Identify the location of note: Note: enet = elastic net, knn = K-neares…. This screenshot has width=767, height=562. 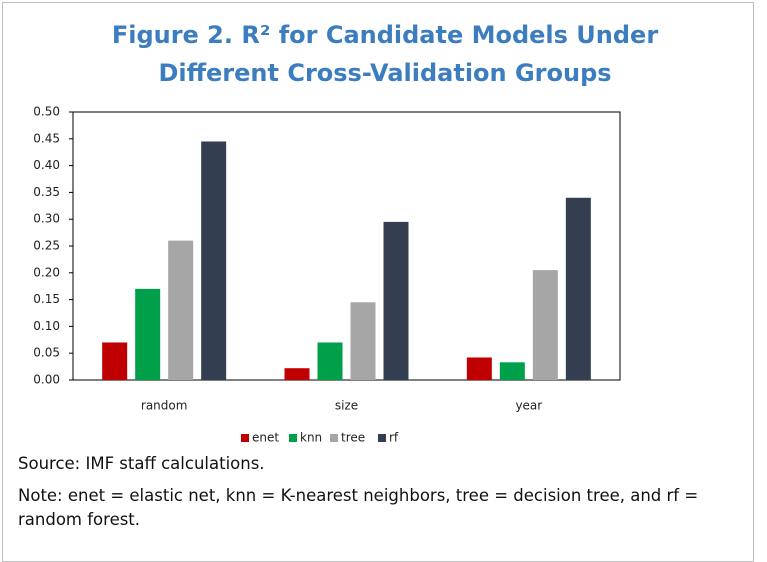
(358, 507).